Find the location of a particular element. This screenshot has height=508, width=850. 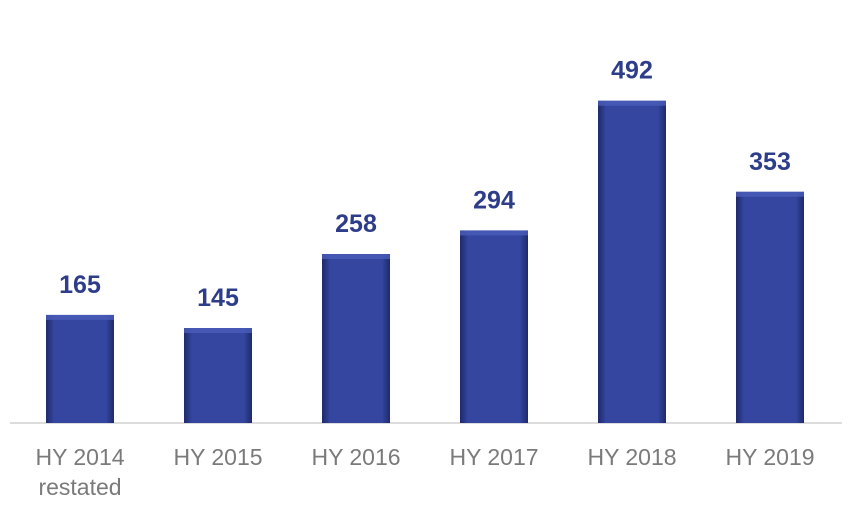

x-tick-label: HY 2018 is located at coordinates (632, 457).